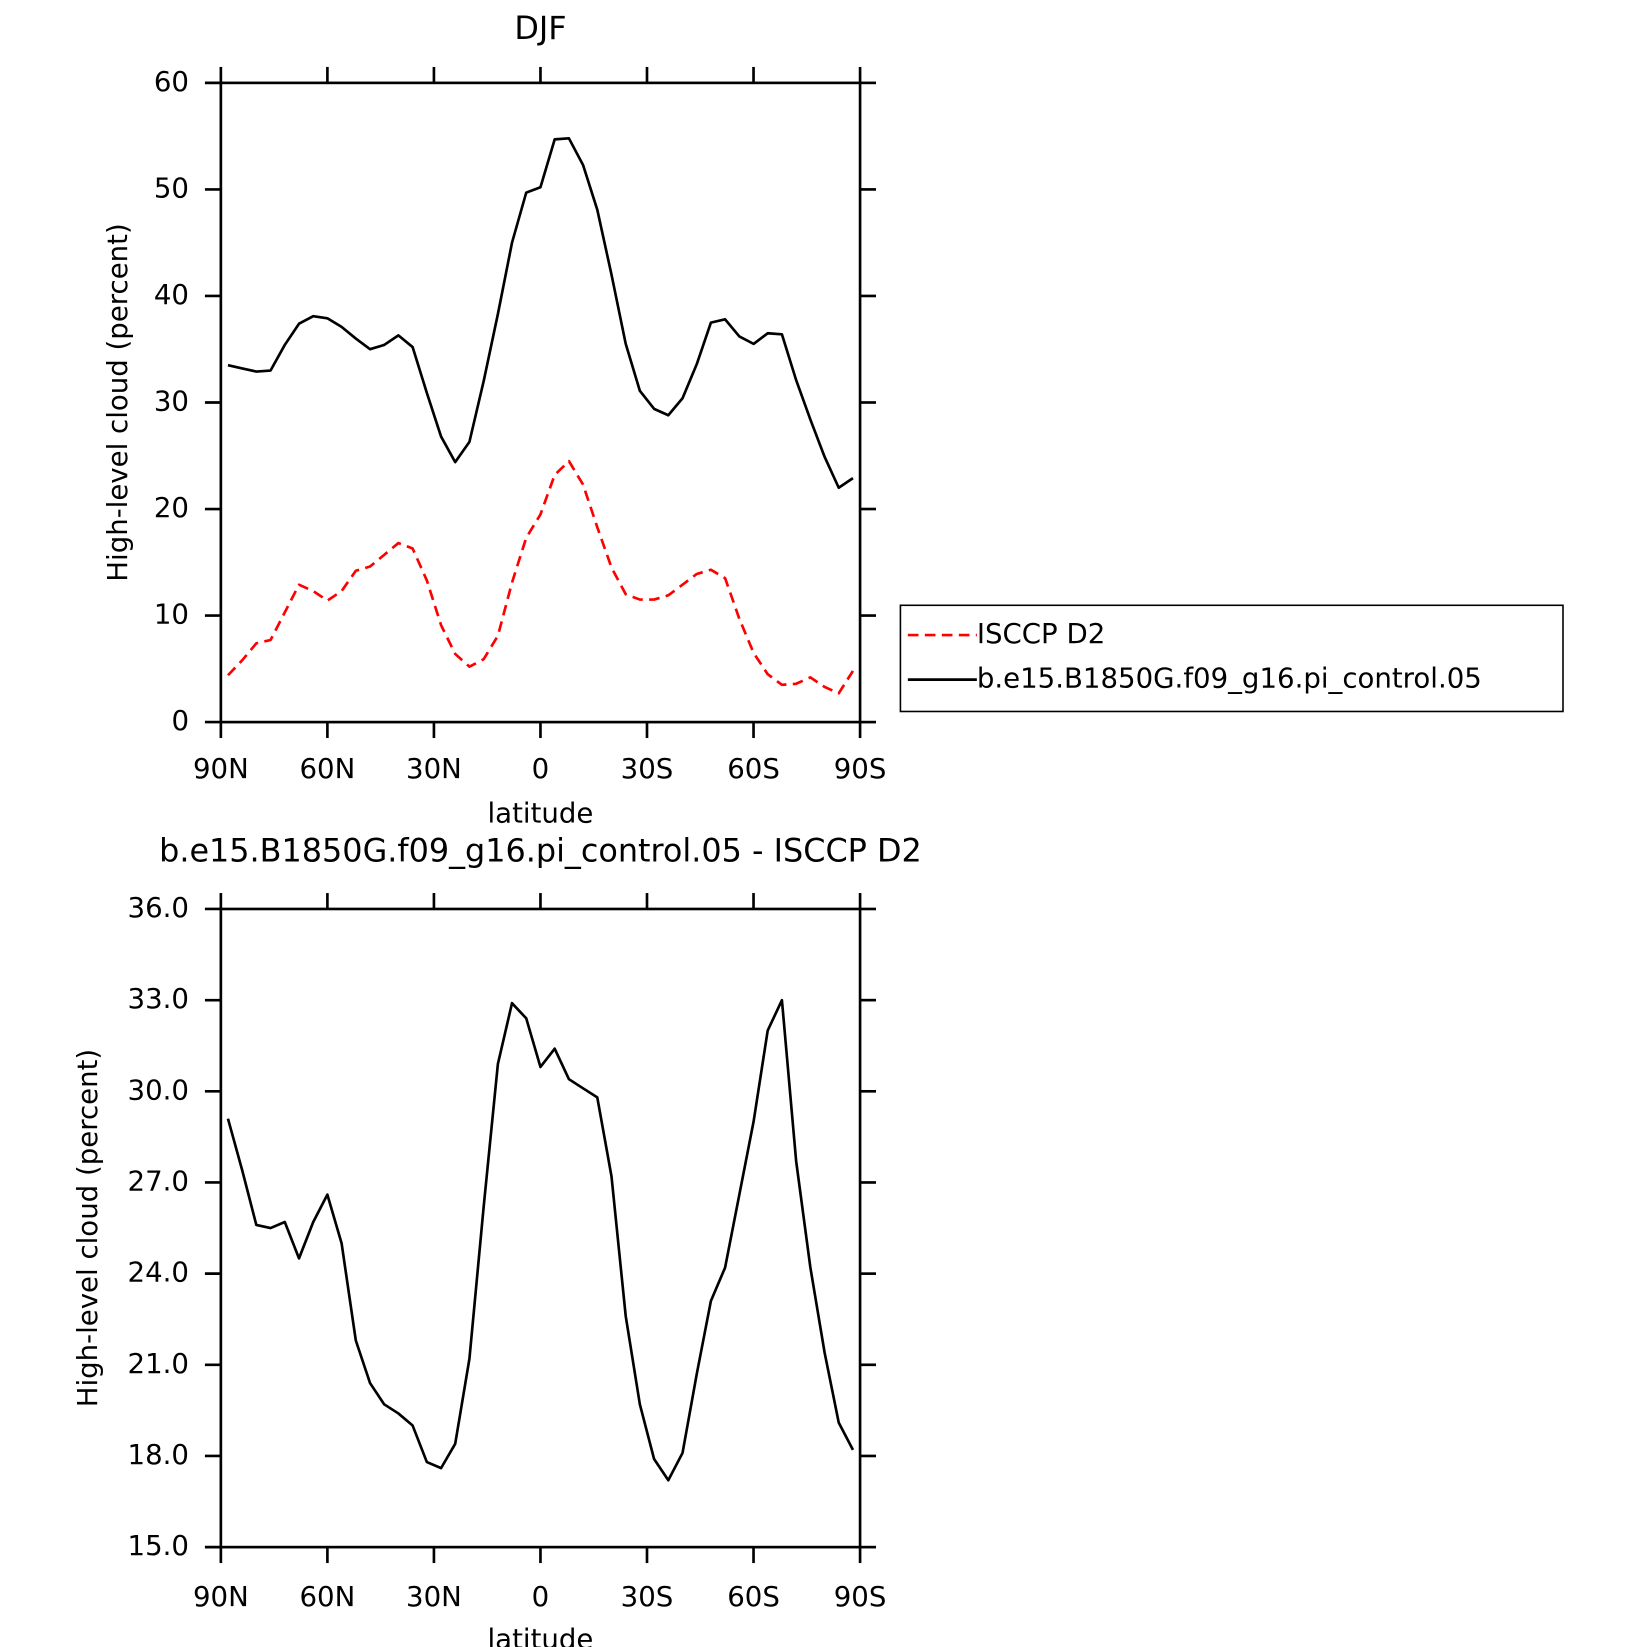  Describe the element at coordinates (158, 1089) in the screenshot. I see `y-tick-label: 30.0` at that location.